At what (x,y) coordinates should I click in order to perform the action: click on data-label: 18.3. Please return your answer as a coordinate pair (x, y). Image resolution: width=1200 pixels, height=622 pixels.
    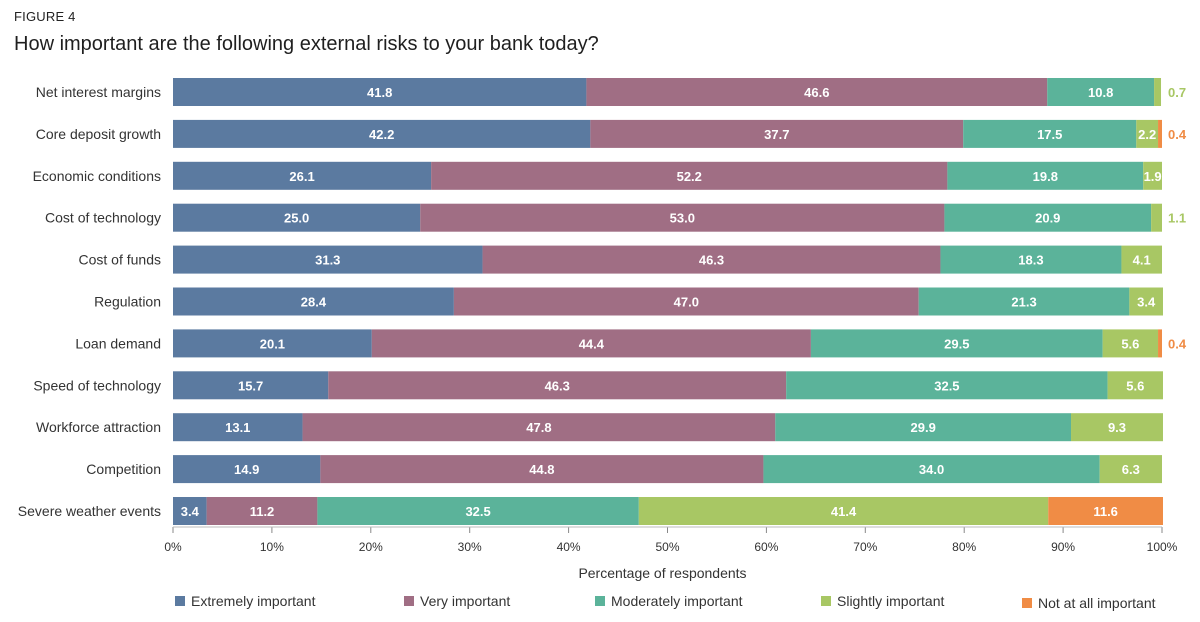
    Looking at the image, I should click on (1030, 260).